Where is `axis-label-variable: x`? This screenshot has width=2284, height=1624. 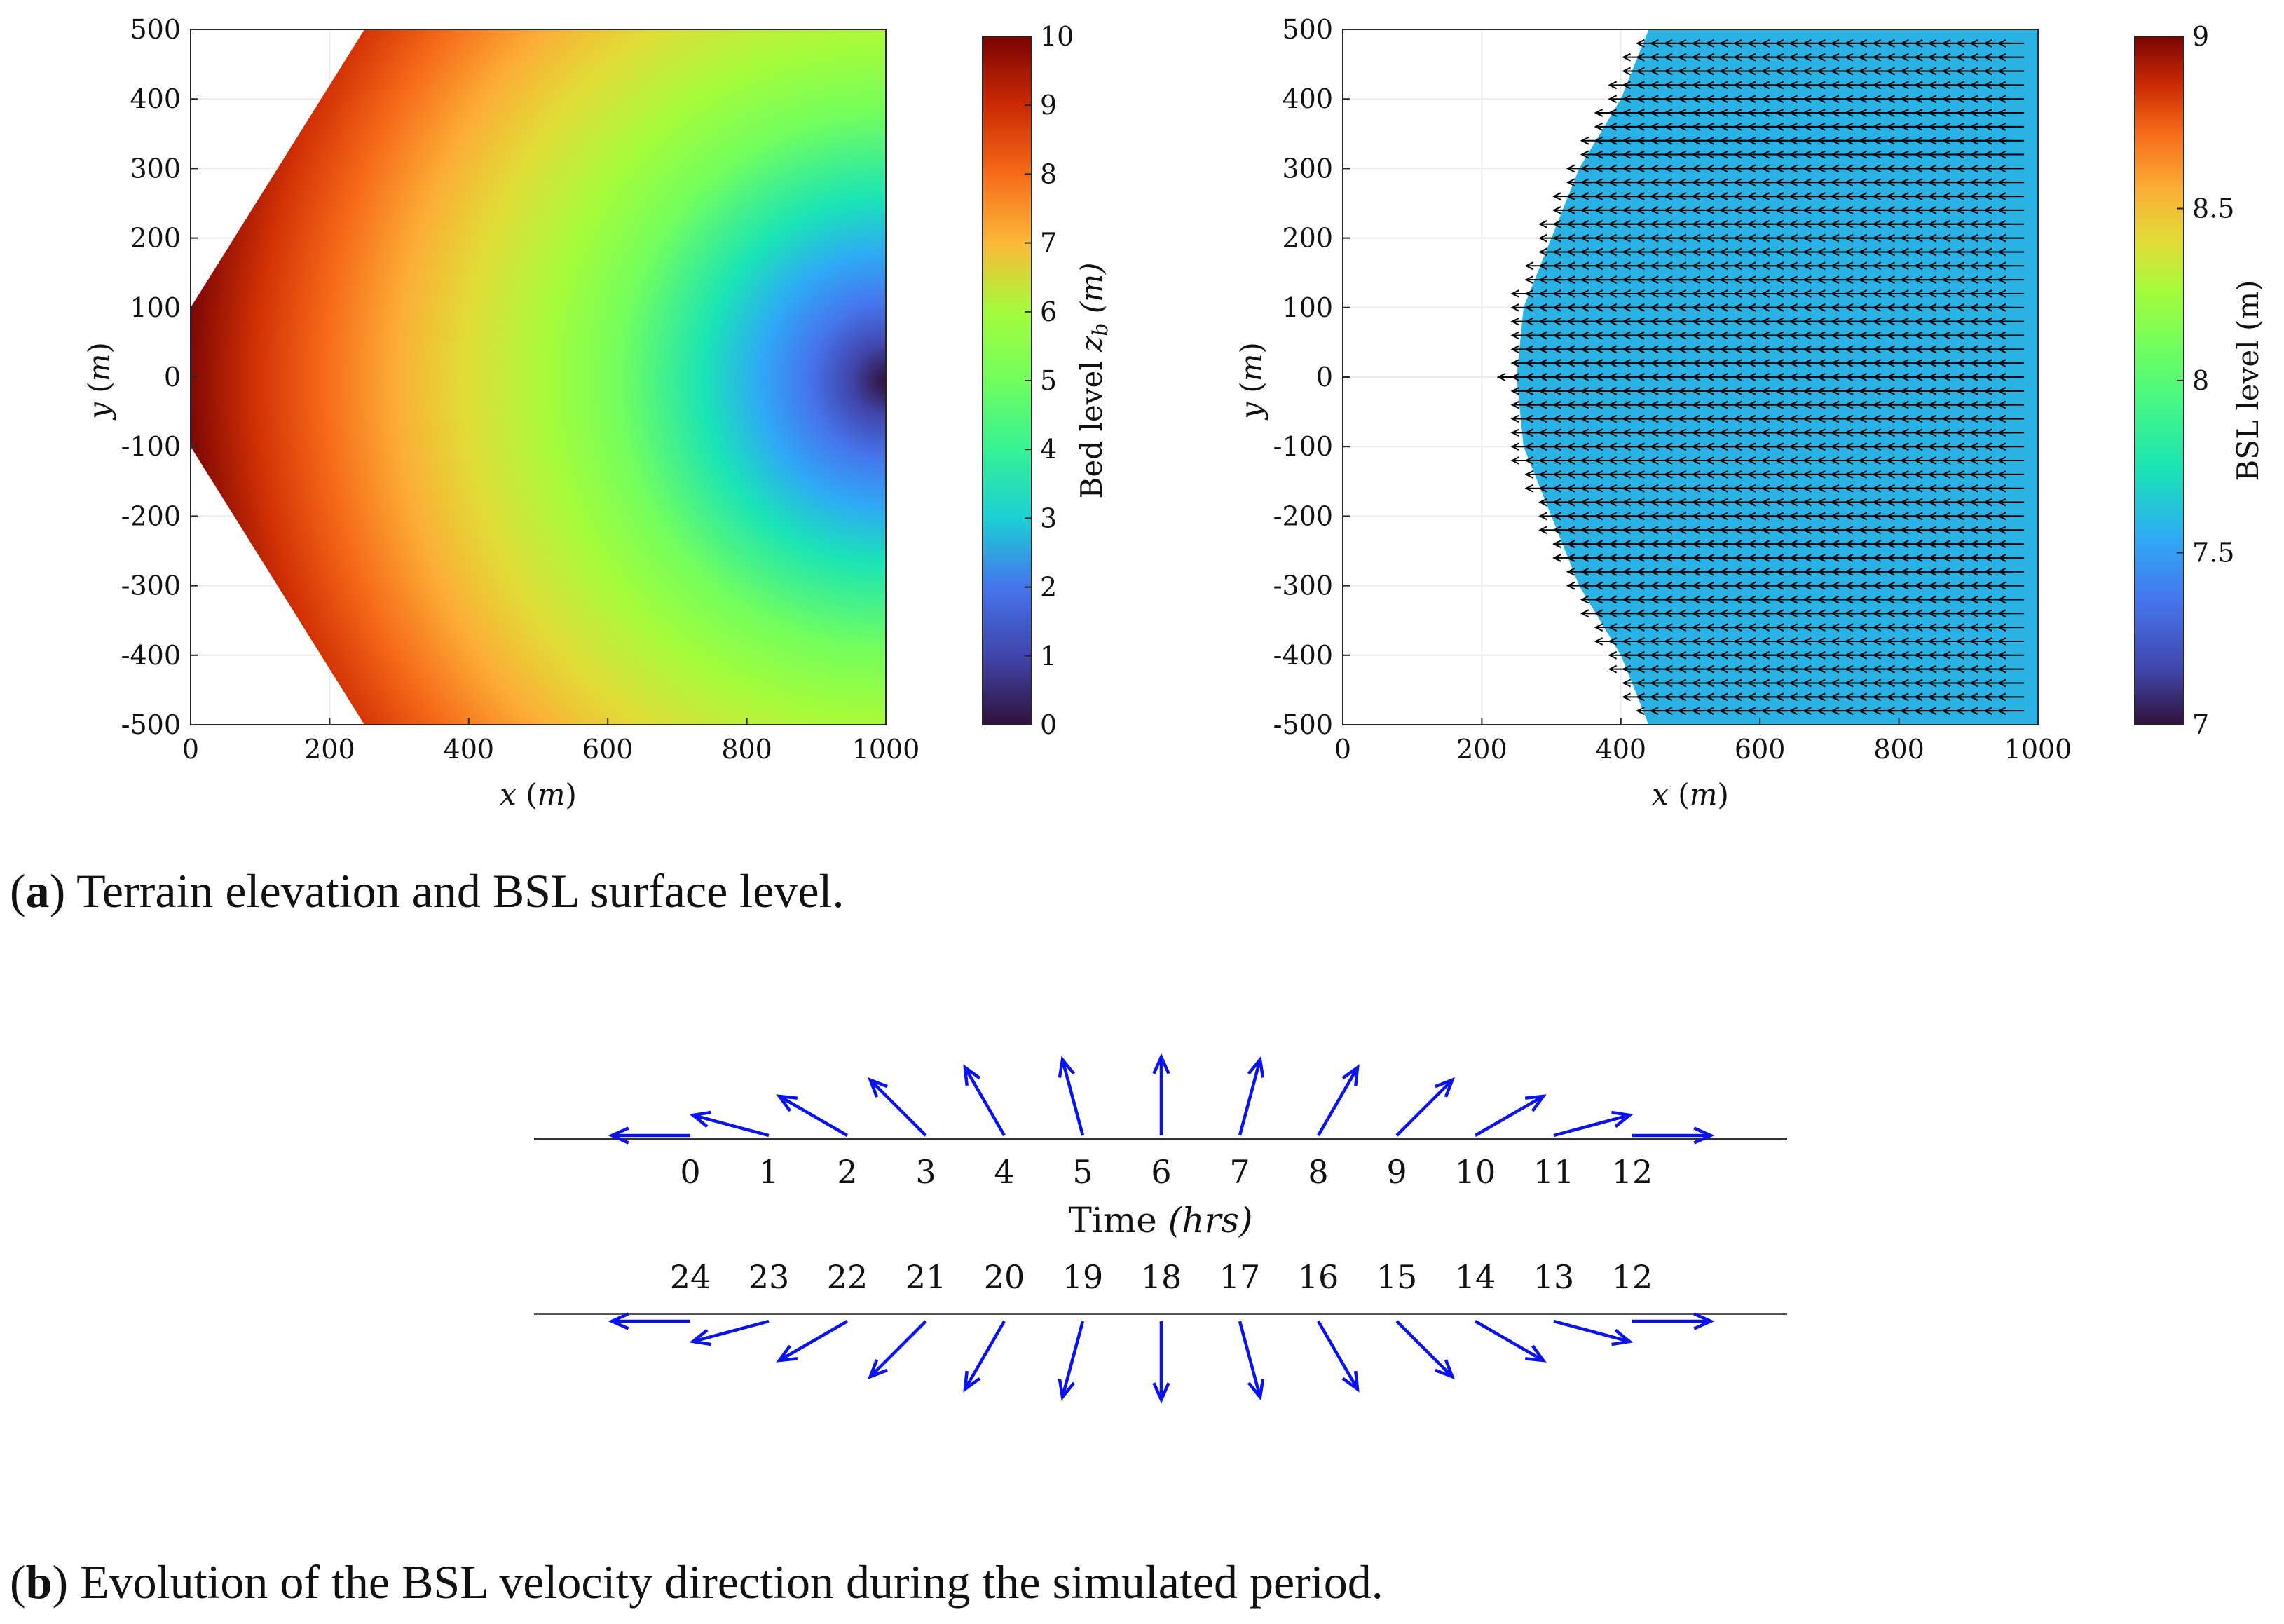
axis-label-variable: x is located at coordinates (508, 795).